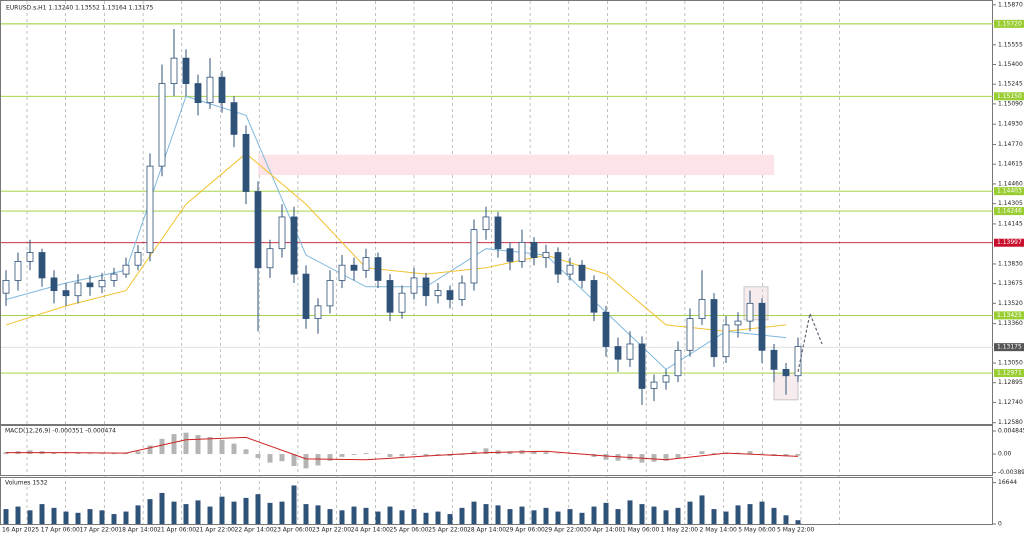  What do you see at coordinates (1010, 4) in the screenshot?
I see `y-tick-label: 1.15870` at bounding box center [1010, 4].